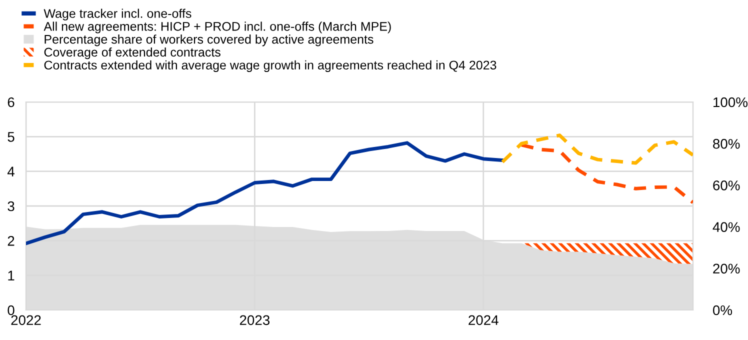 Image resolution: width=748 pixels, height=340 pixels. Describe the element at coordinates (731, 102) in the screenshot. I see `y2-tick-label: 100%` at that location.